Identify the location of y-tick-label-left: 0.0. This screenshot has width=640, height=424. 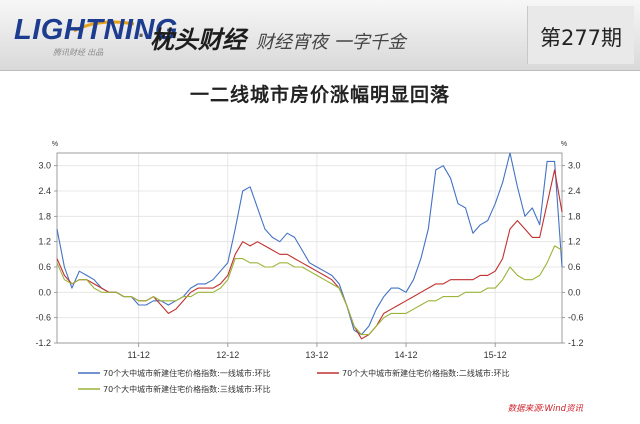
(44, 292).